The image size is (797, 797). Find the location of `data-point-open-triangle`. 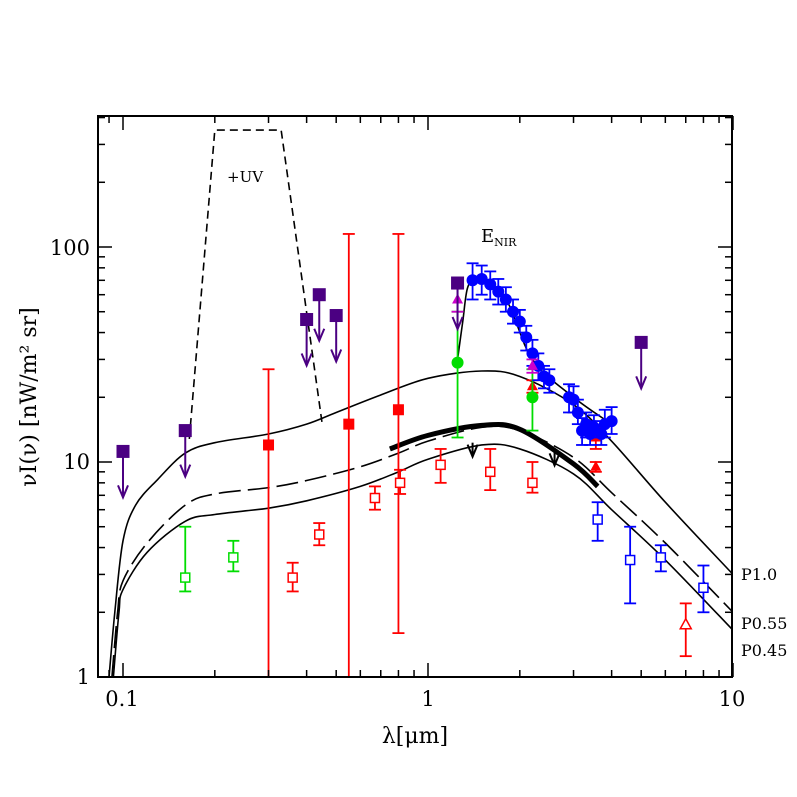

data-point-open-triangle is located at coordinates (685, 623).